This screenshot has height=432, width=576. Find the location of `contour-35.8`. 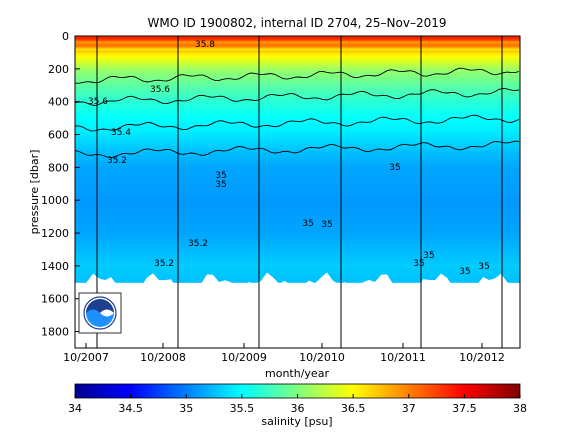

contour-35.8 is located at coordinates (297, 75).